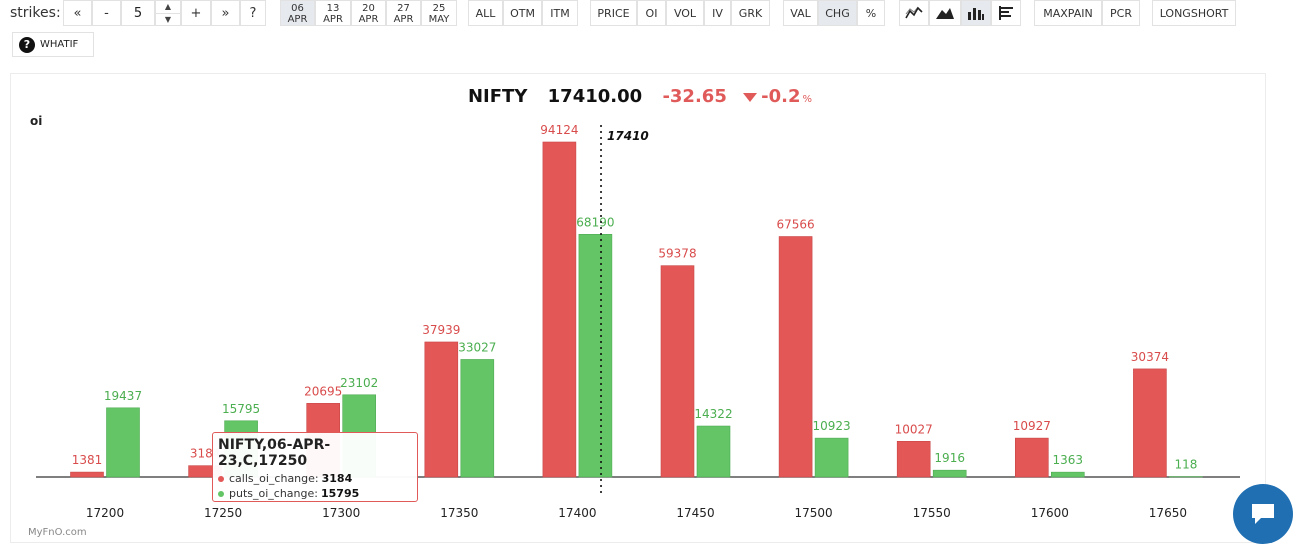  I want to click on site-credit: MyFnO.com, so click(57, 532).